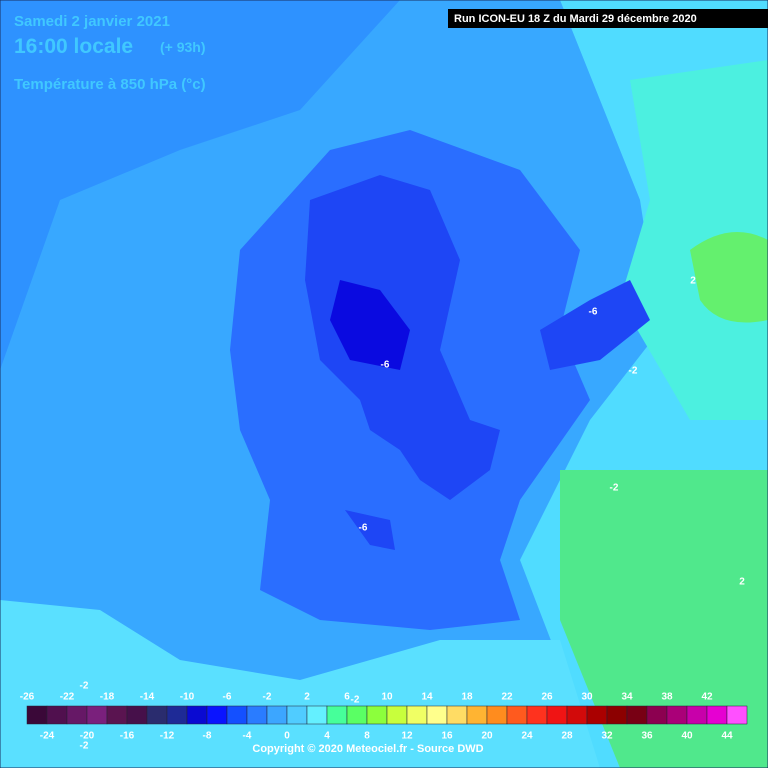 This screenshot has height=768, width=768. I want to click on field-name: Température à 850 hPa (°c), so click(110, 84).